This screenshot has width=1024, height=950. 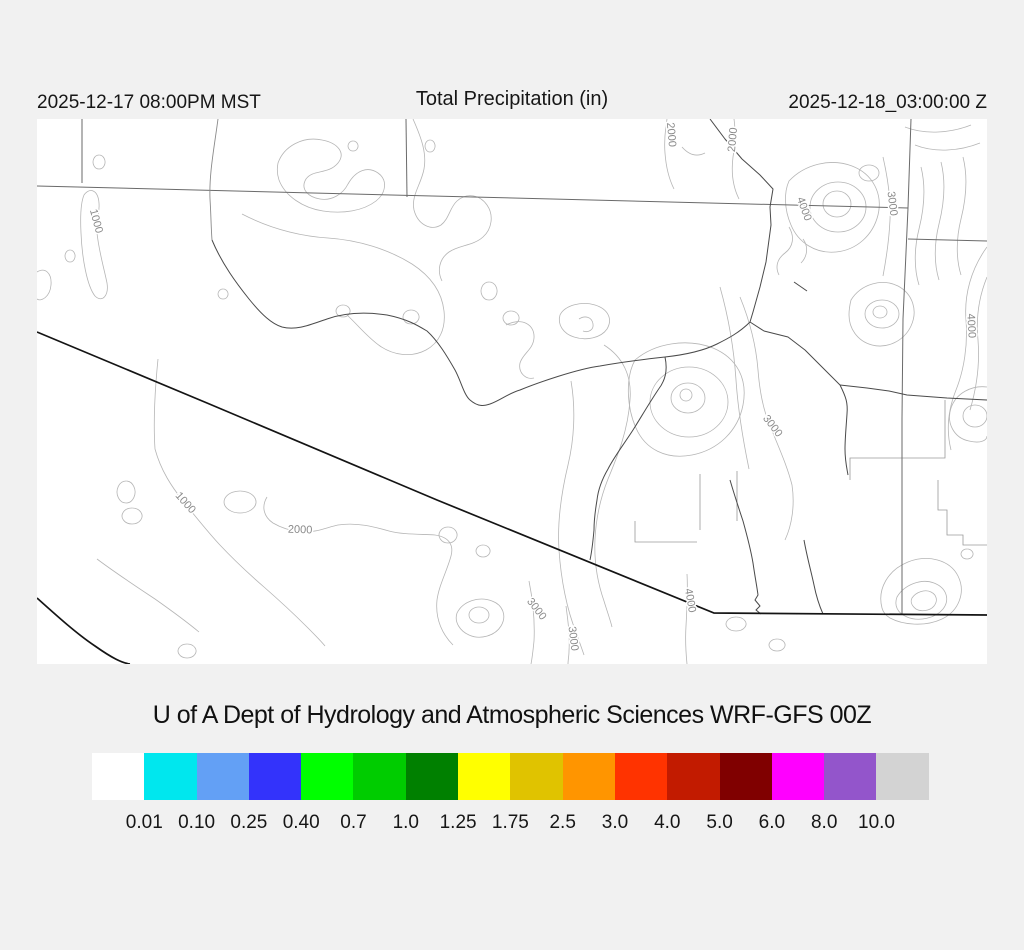 I want to click on init-time-label: 2025-12-17 08:00PM MST, so click(x=149, y=102).